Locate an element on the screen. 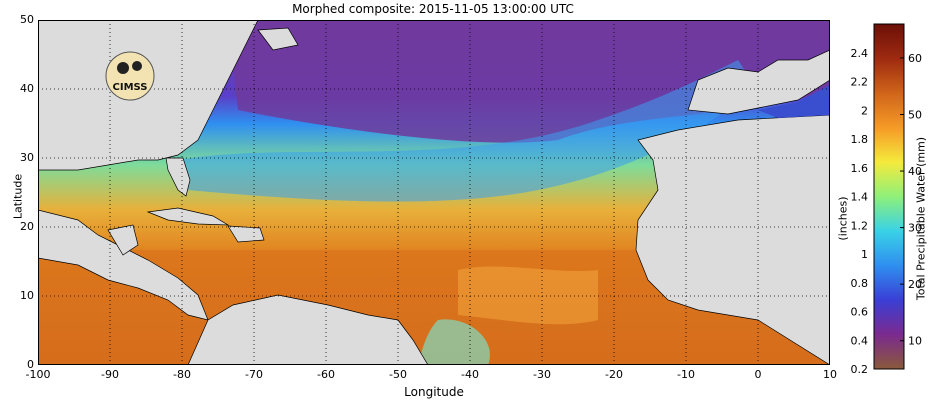  colorbar-inch-tick: 0.4 is located at coordinates (860, 340).